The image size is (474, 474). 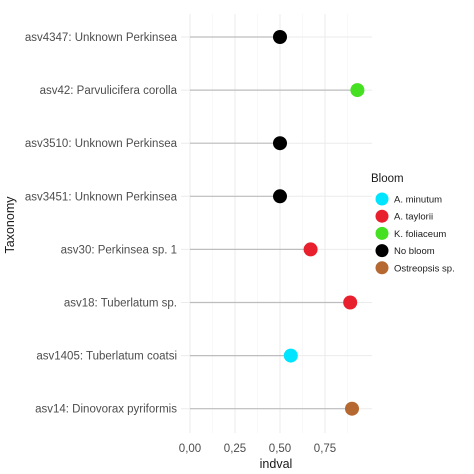 What do you see at coordinates (387, 179) in the screenshot?
I see `legend-title: Bloom` at bounding box center [387, 179].